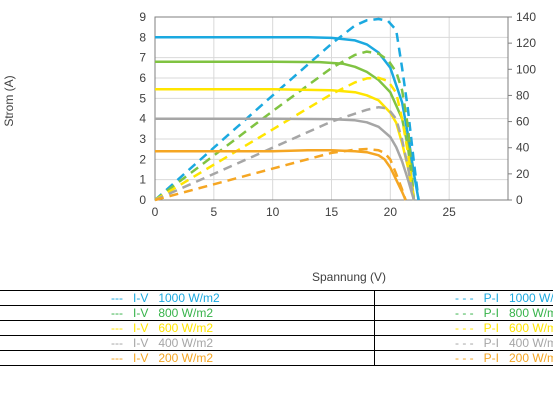 This screenshot has width=553, height=400. I want to click on legend-column-divider, so click(374, 327).